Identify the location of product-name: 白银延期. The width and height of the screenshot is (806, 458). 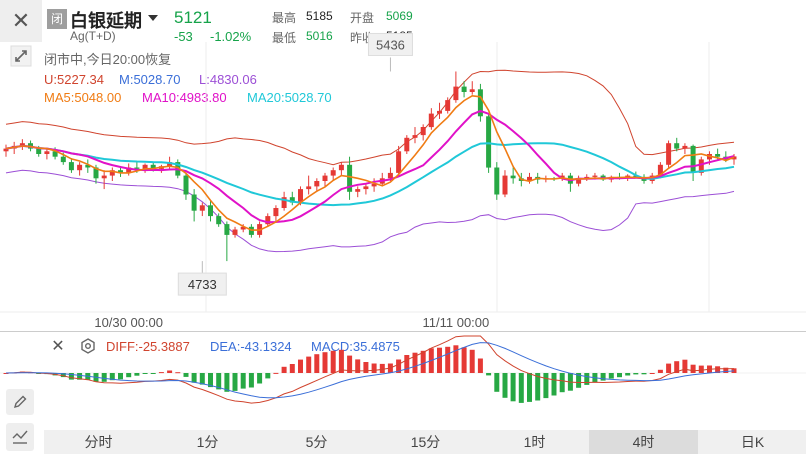
(106, 21).